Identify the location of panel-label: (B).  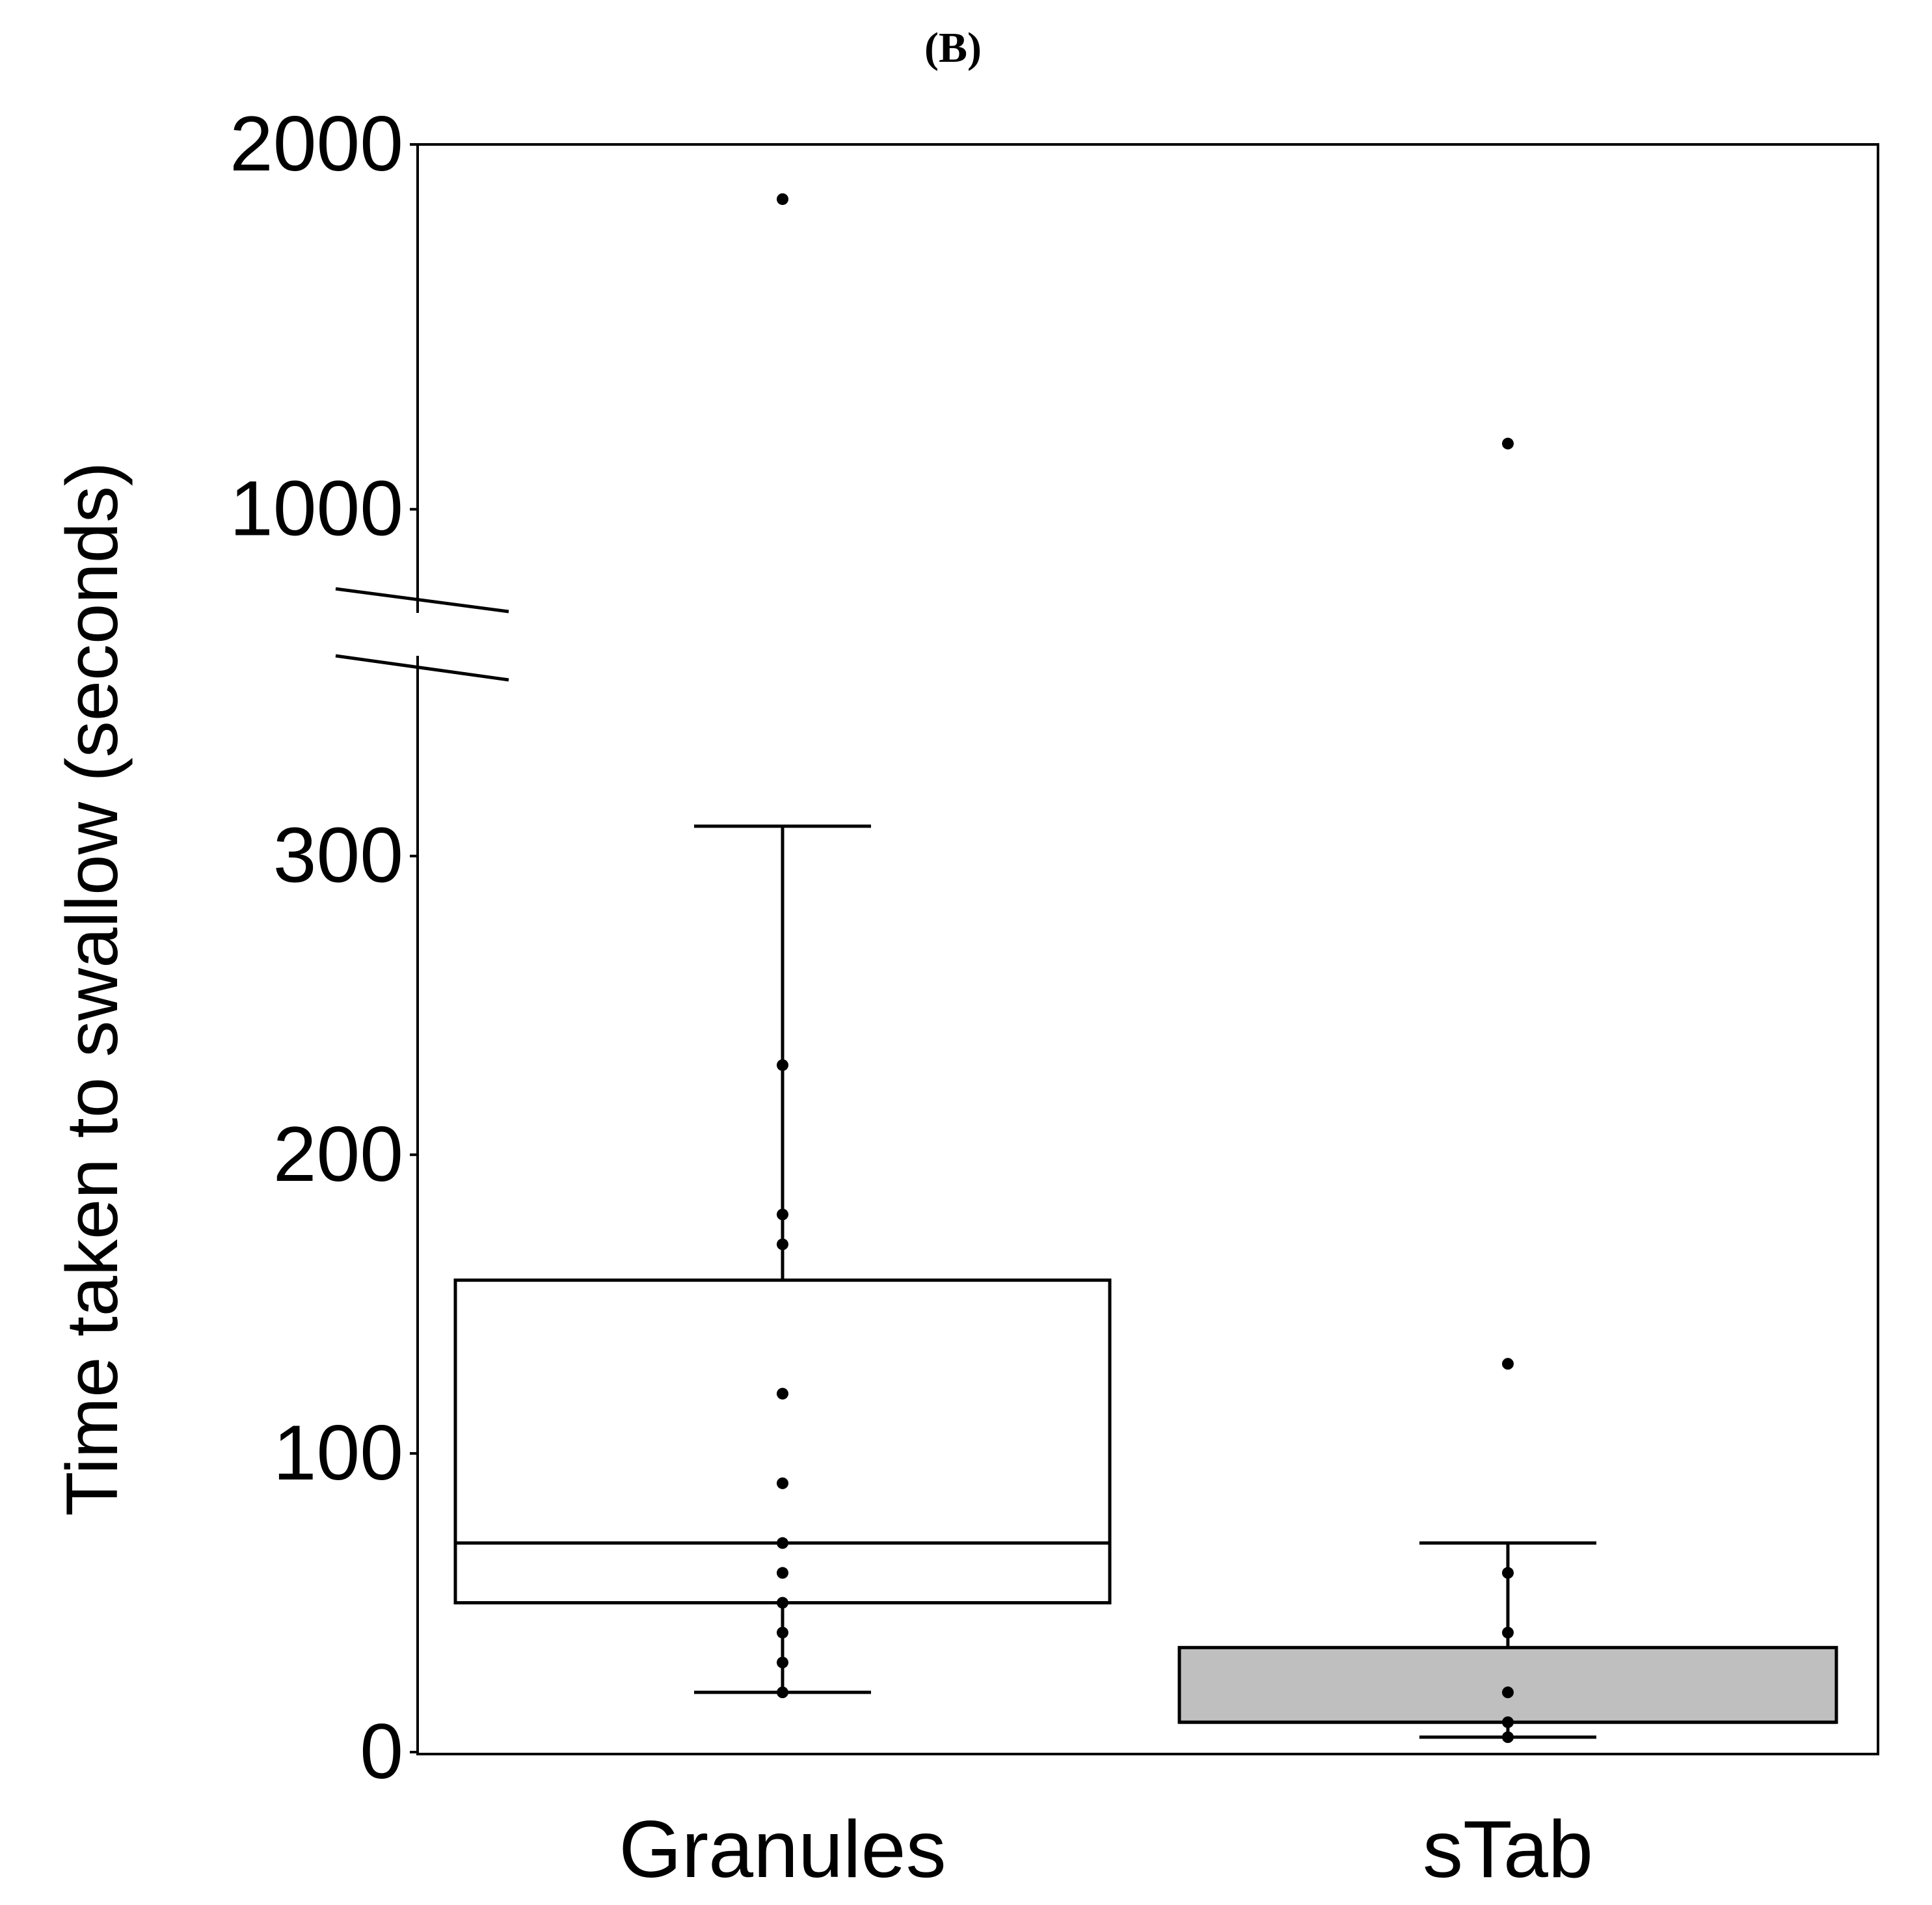
(953, 48).